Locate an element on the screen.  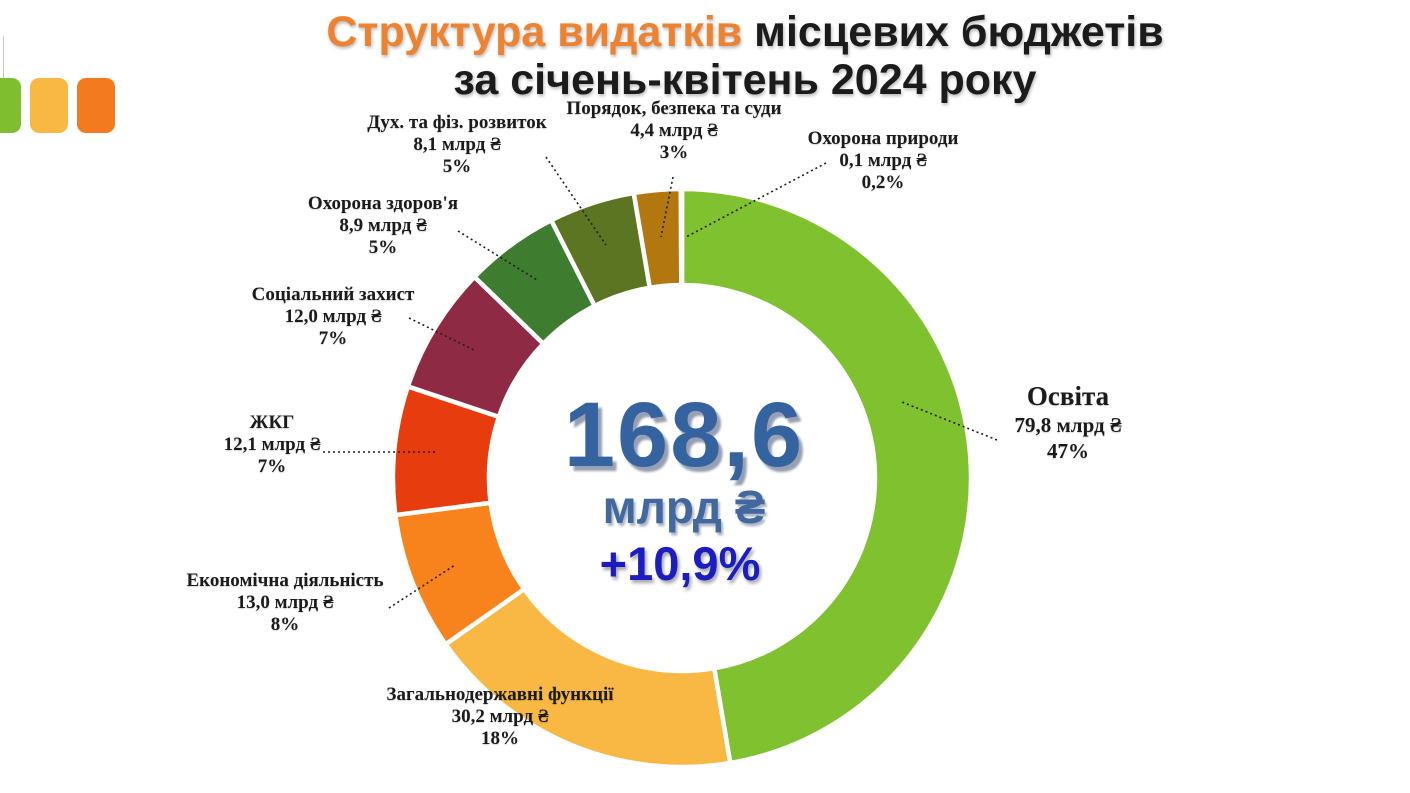
leader-line-okhorona_pryrody is located at coordinates (756, 200).